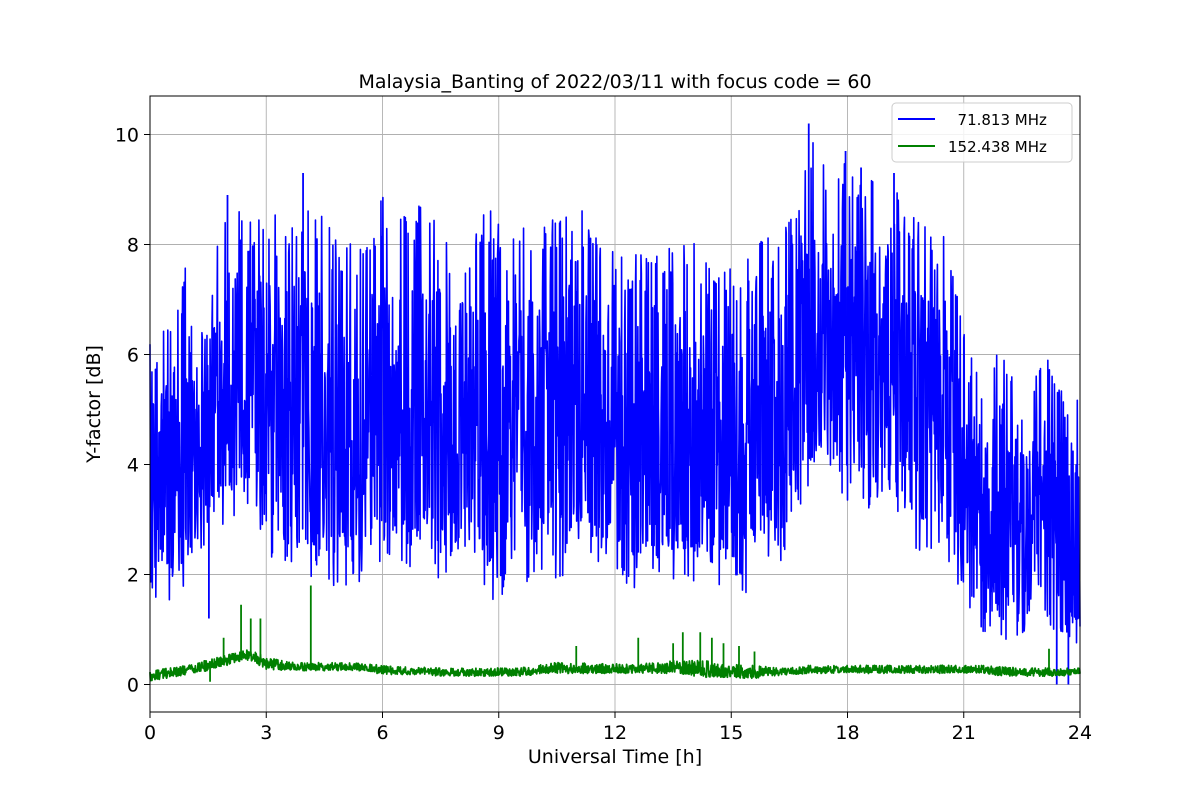  What do you see at coordinates (847, 733) in the screenshot?
I see `x-tick-label: 18` at bounding box center [847, 733].